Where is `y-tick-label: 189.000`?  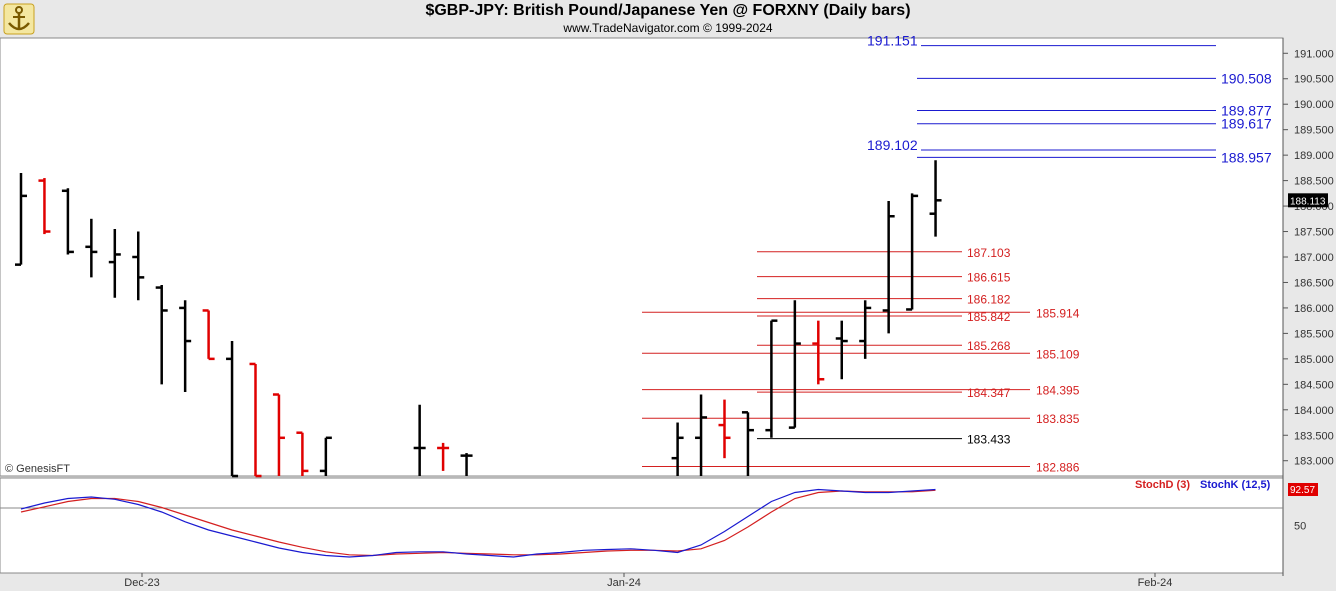 y-tick-label: 189.000 is located at coordinates (1314, 156).